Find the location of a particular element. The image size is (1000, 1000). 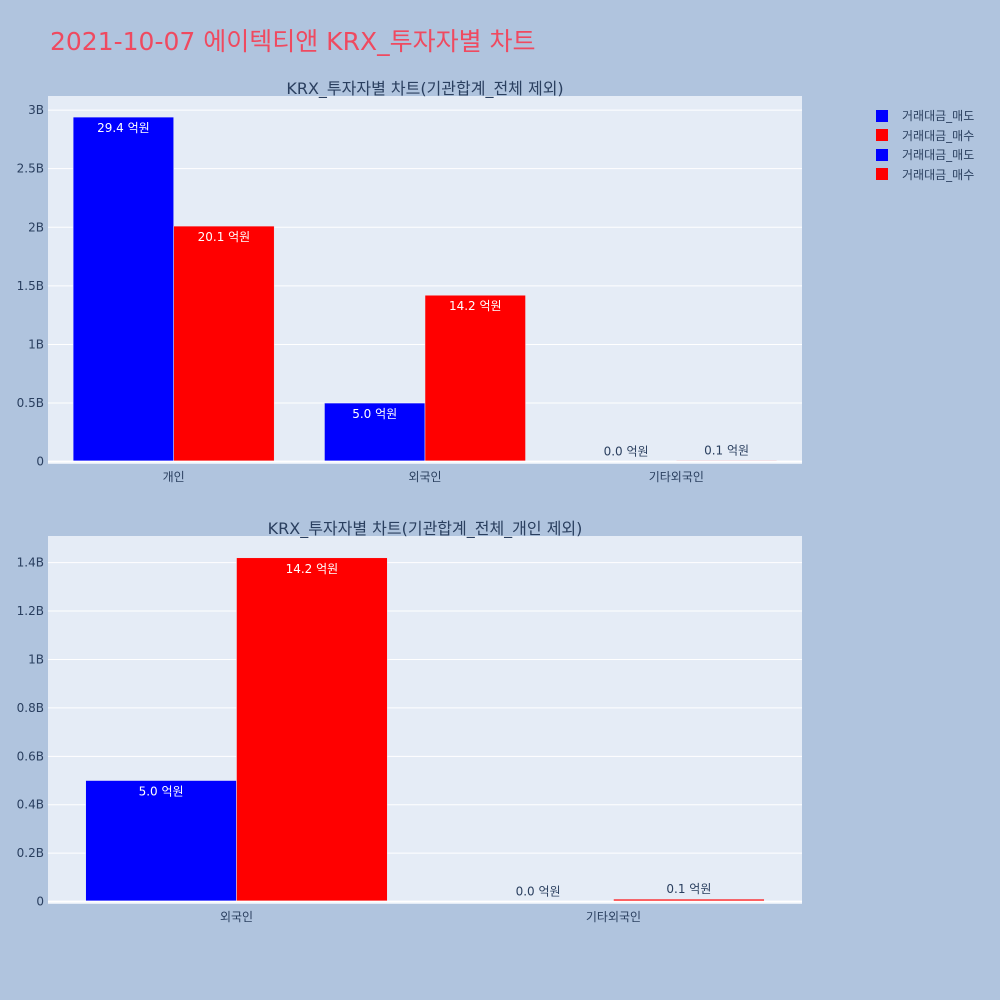

y-tick-label: 1.2B is located at coordinates (30, 611).